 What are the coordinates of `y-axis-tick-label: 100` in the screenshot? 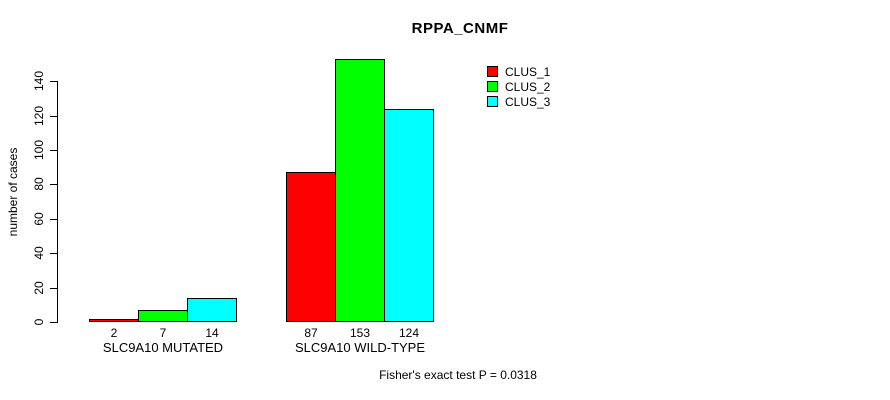 It's located at (39, 150).